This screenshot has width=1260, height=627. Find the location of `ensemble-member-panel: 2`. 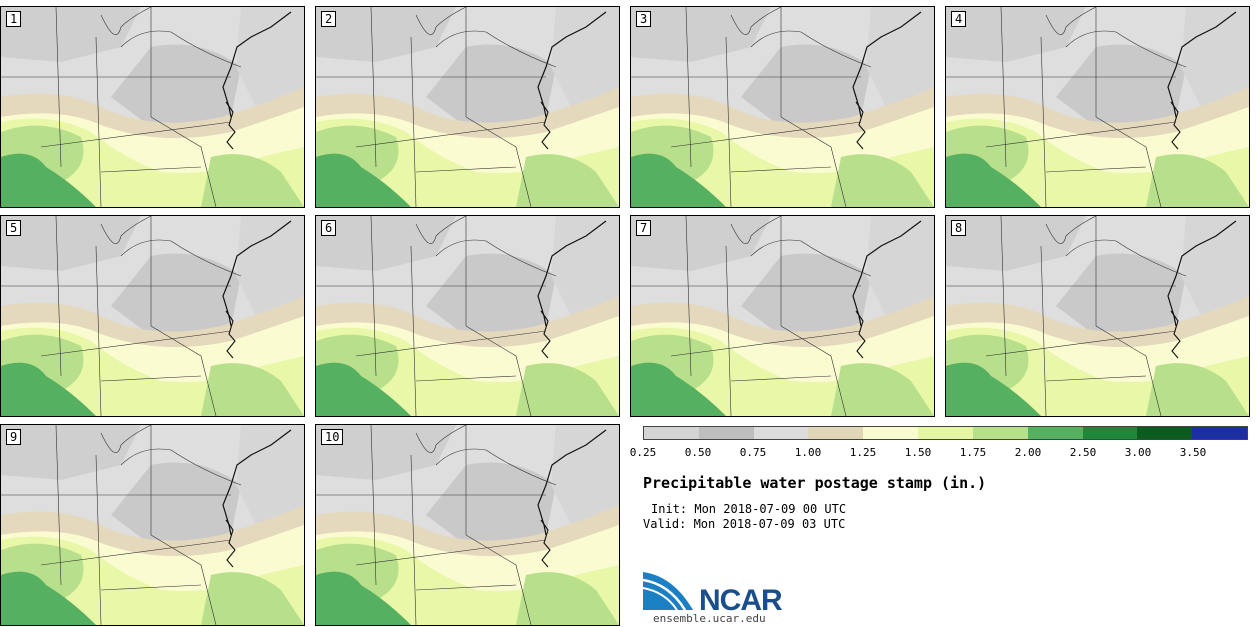

ensemble-member-panel: 2 is located at coordinates (467, 107).